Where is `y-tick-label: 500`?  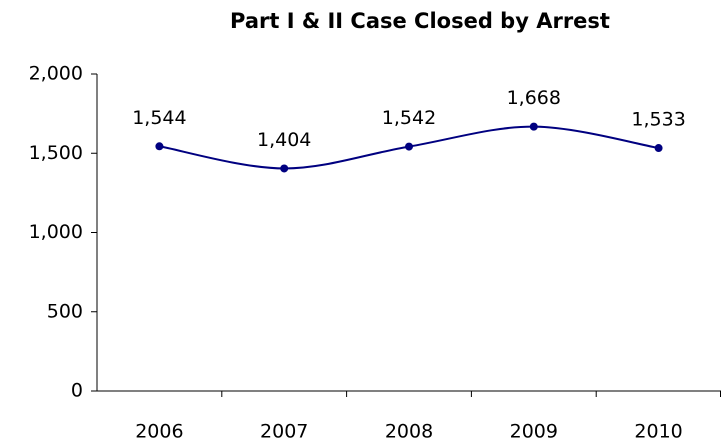
y-tick-label: 500 is located at coordinates (65, 311).